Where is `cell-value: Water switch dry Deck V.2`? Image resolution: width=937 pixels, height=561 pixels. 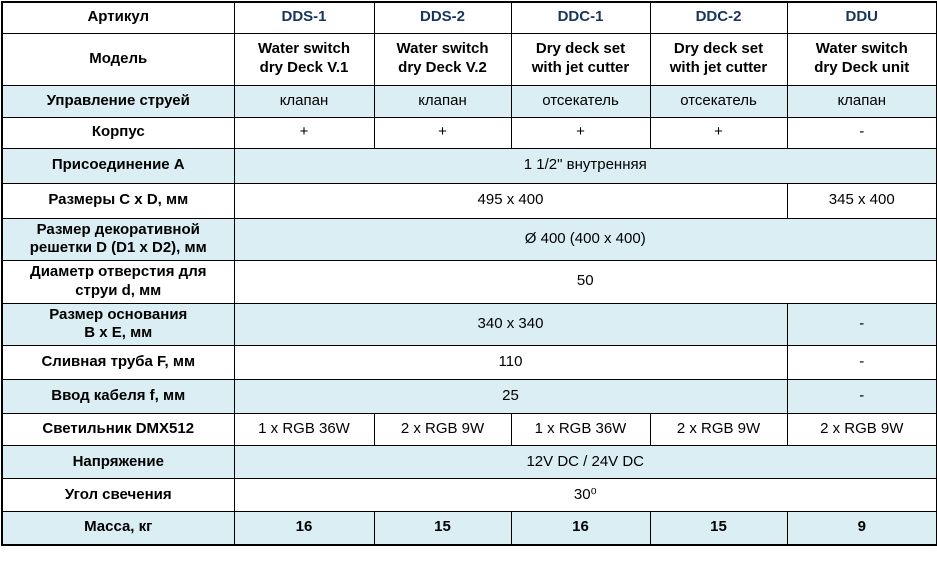
cell-value: Water switch dry Deck V.2 is located at coordinates (442, 59).